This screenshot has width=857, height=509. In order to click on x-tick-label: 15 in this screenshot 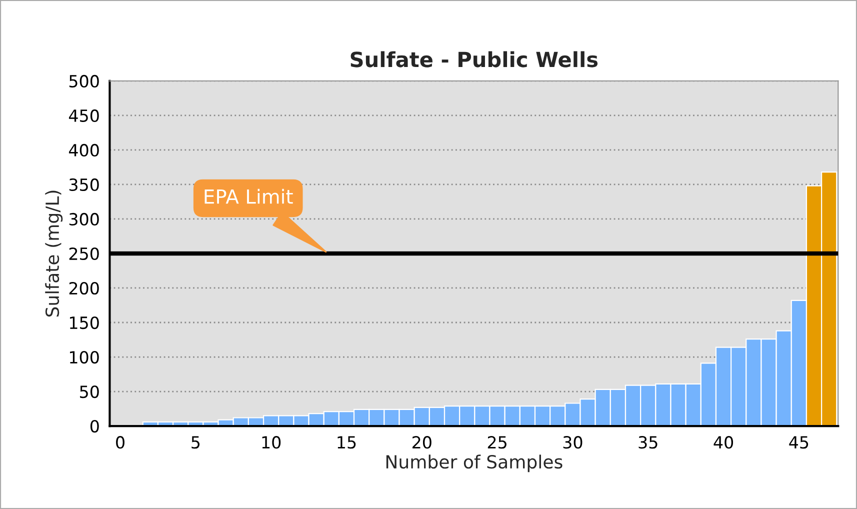, I will do `click(347, 442)`.